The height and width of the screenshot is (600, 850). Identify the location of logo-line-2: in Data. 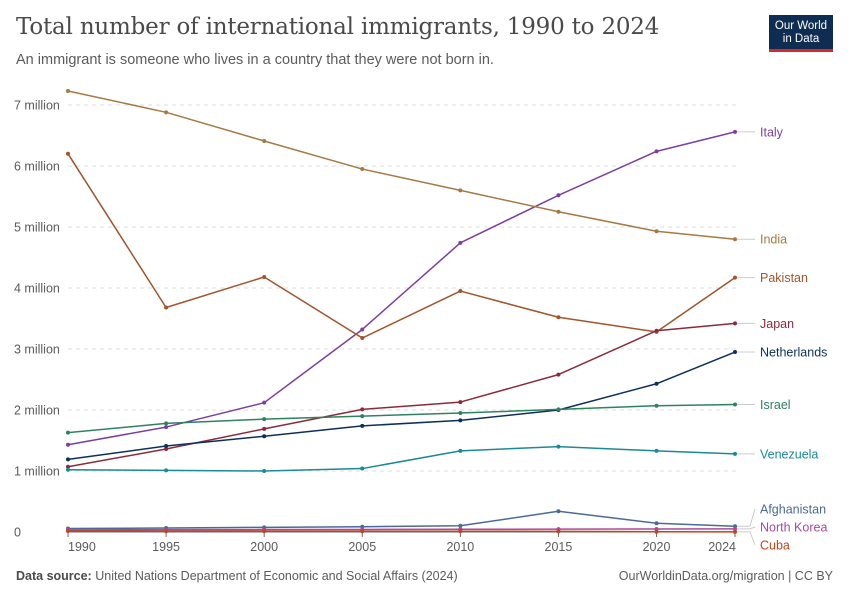
(801, 39).